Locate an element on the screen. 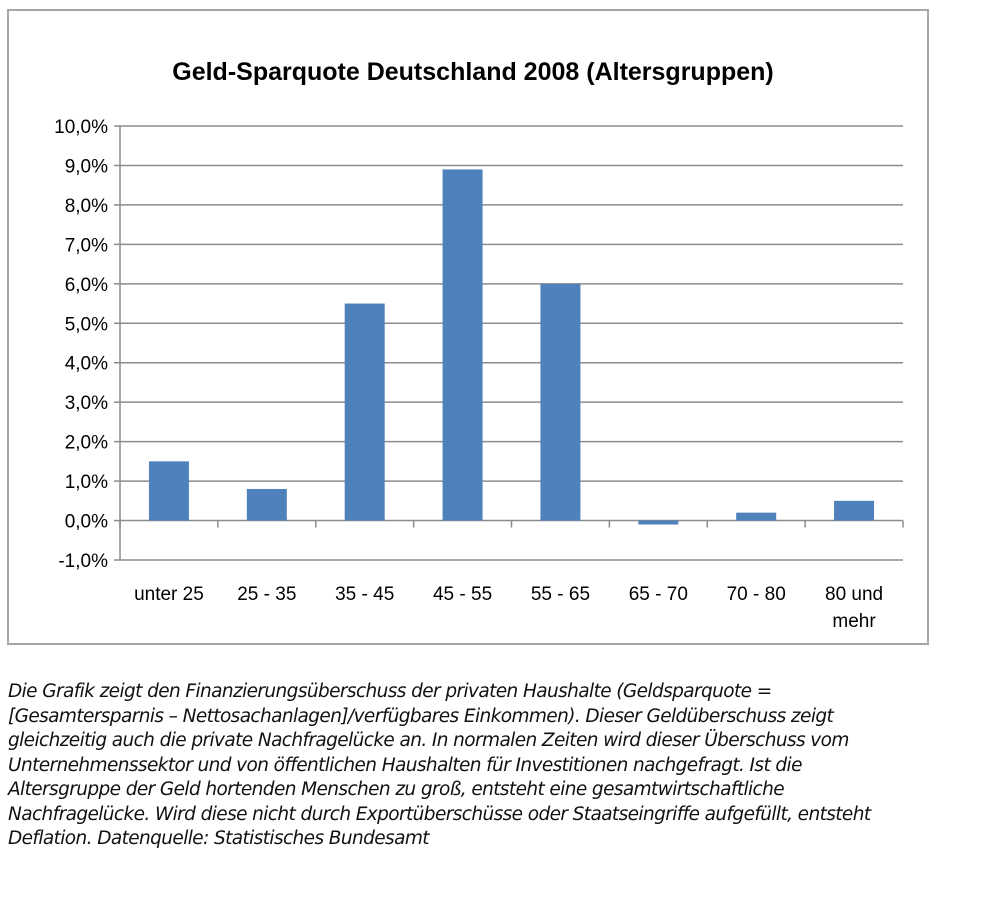 The width and height of the screenshot is (1005, 900). y-tick-label: 4,0% is located at coordinates (86, 364).